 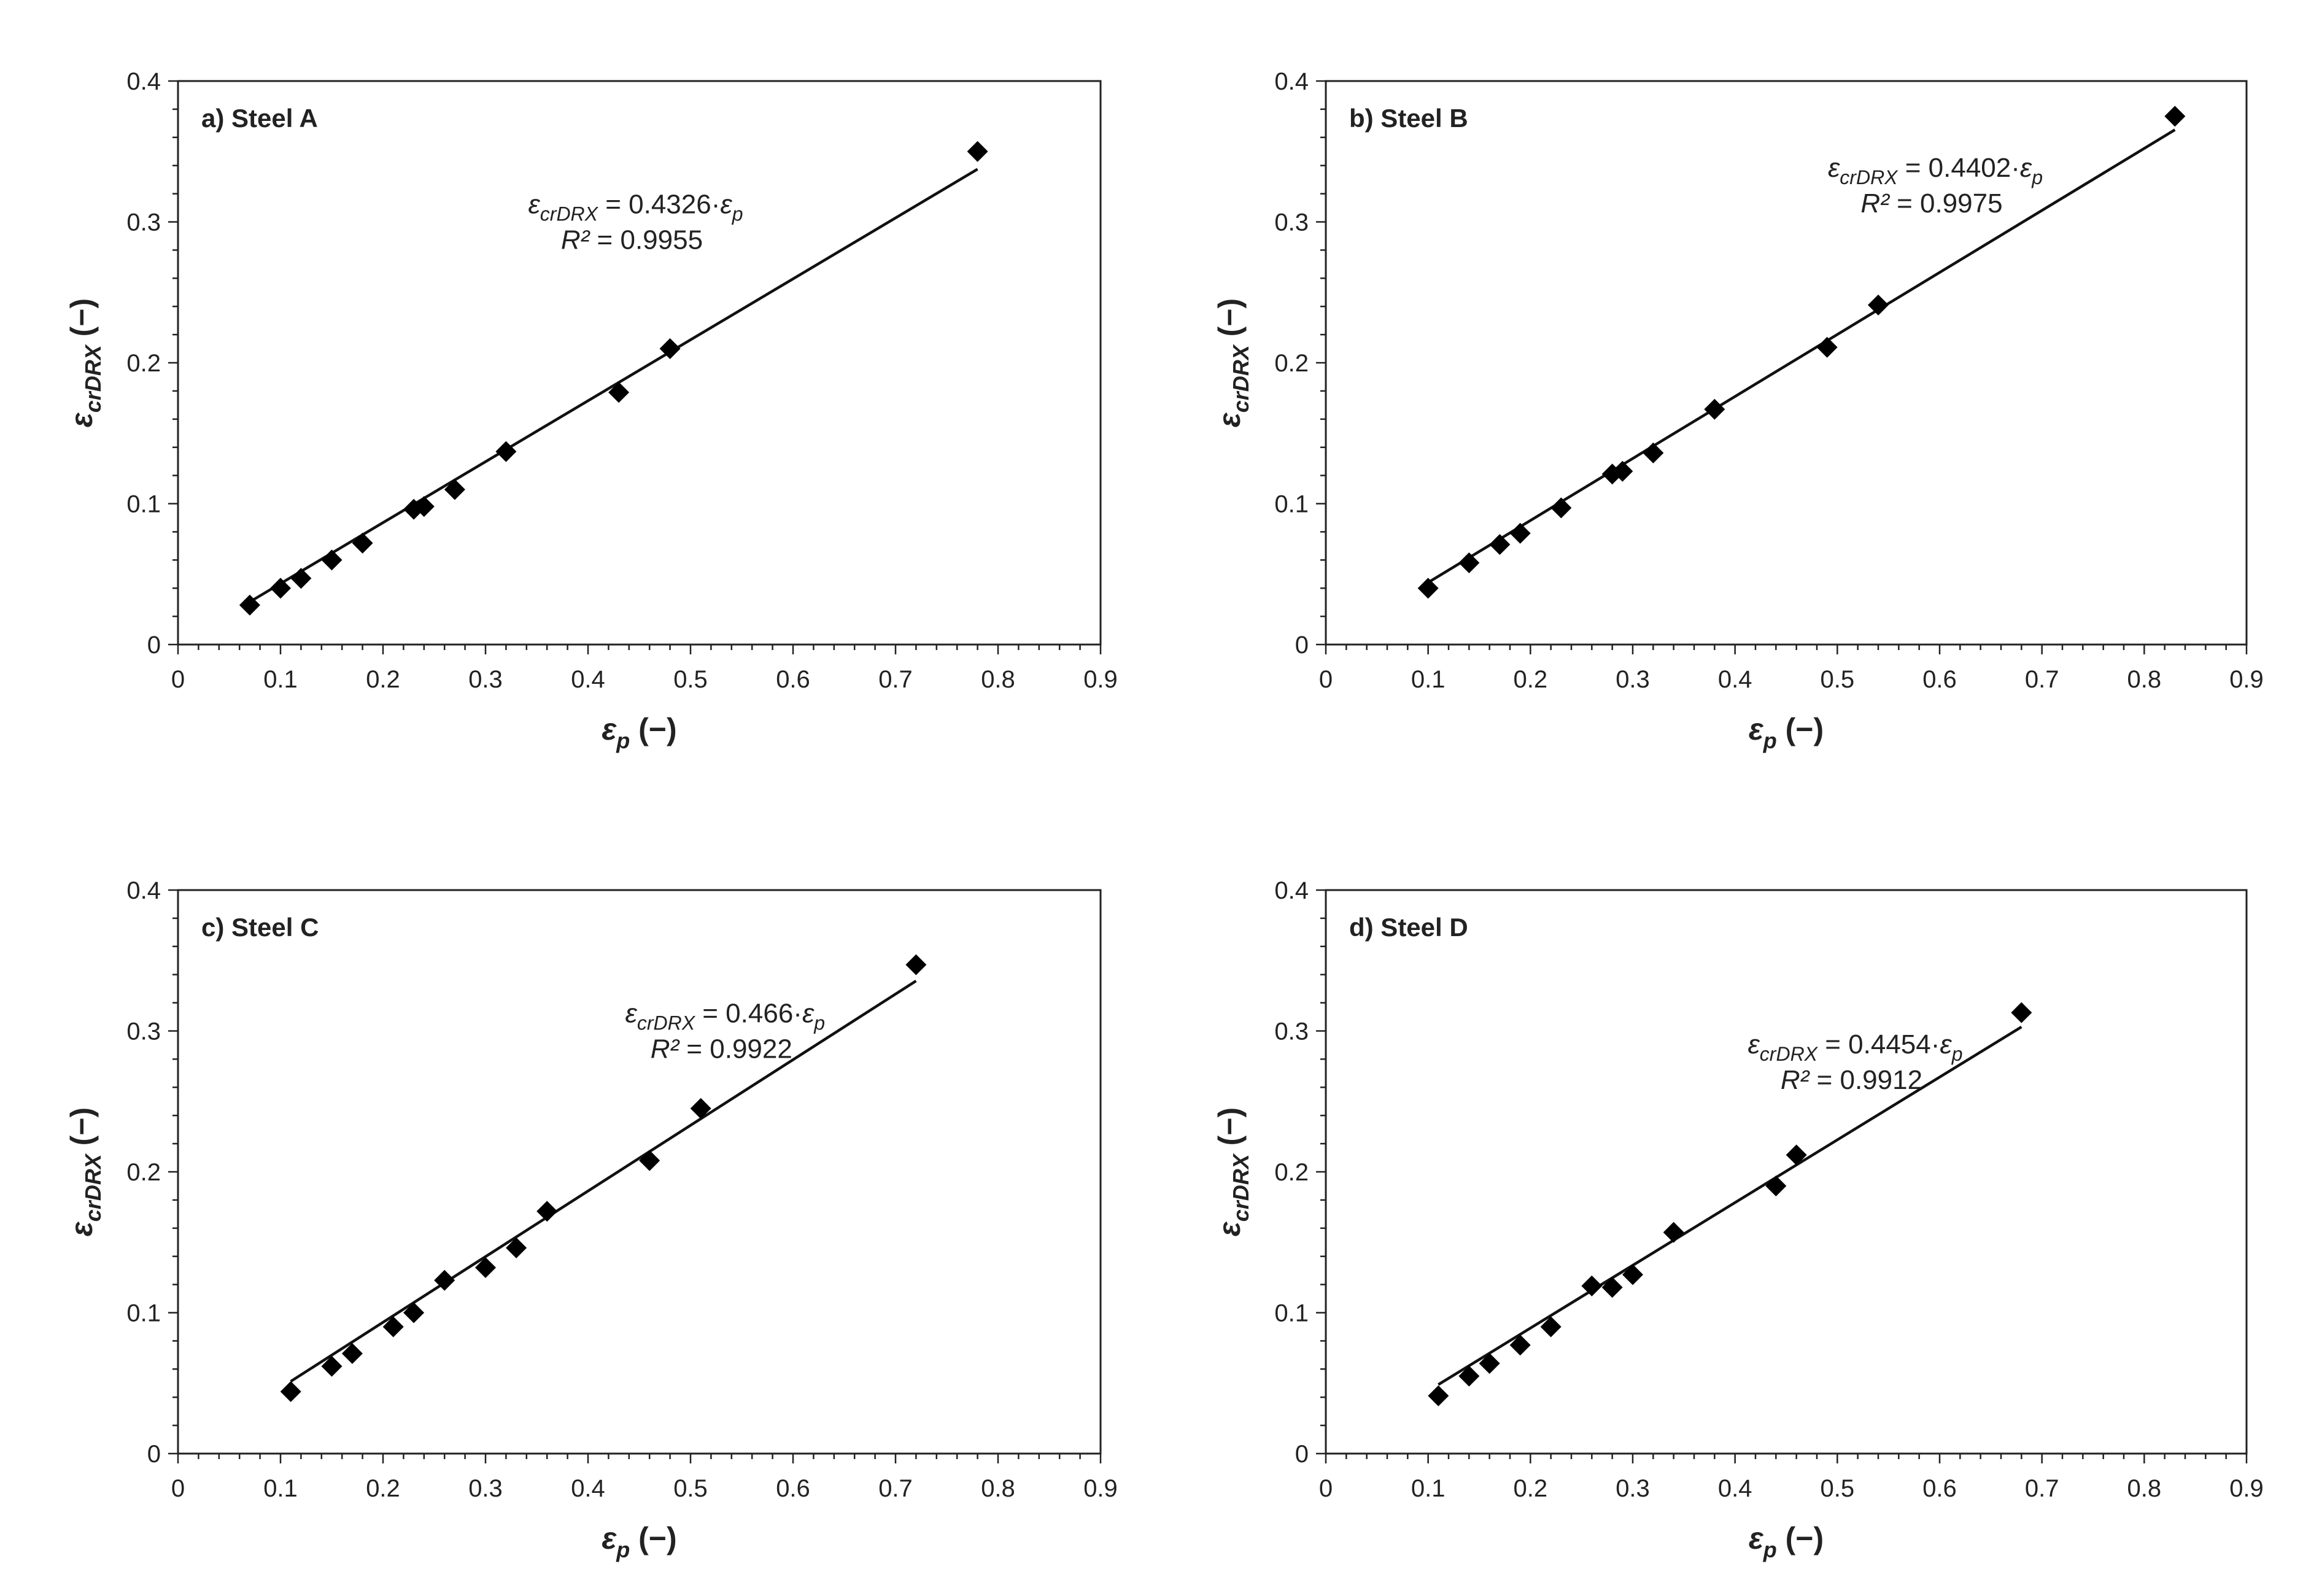 What do you see at coordinates (1408, 118) in the screenshot?
I see `panel-title: b) Steel B` at bounding box center [1408, 118].